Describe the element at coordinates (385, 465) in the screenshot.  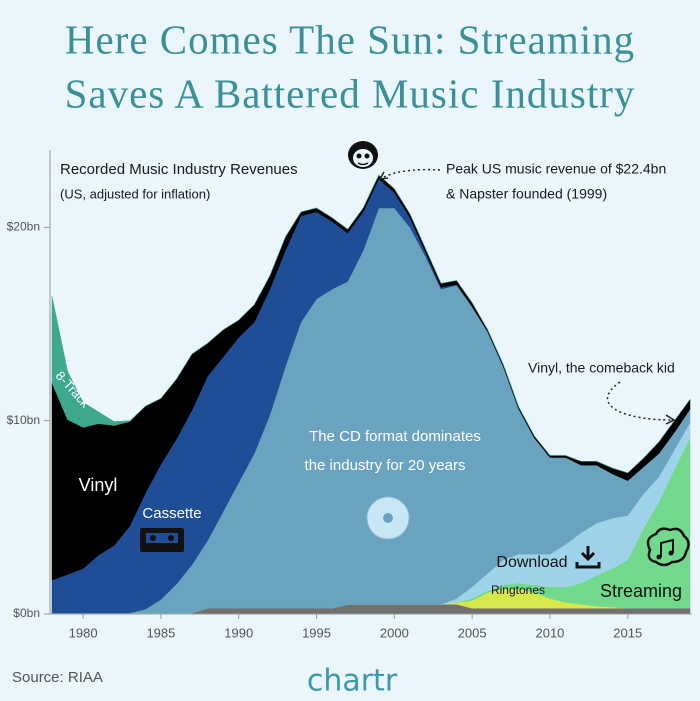
I see `annotation: the industry for 20 years` at that location.